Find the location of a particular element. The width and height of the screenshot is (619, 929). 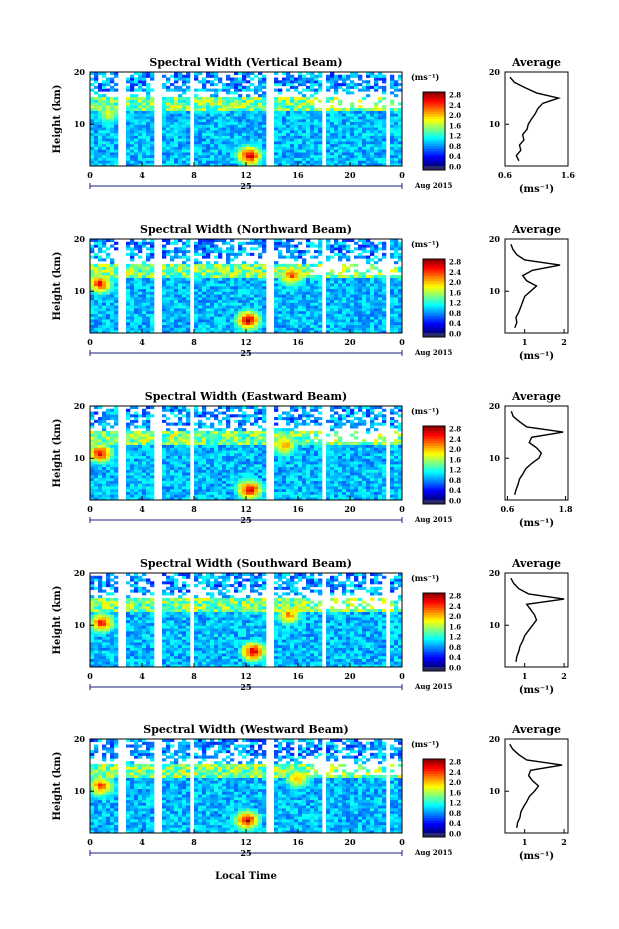

colorbar-segment is located at coordinates (434, 260).